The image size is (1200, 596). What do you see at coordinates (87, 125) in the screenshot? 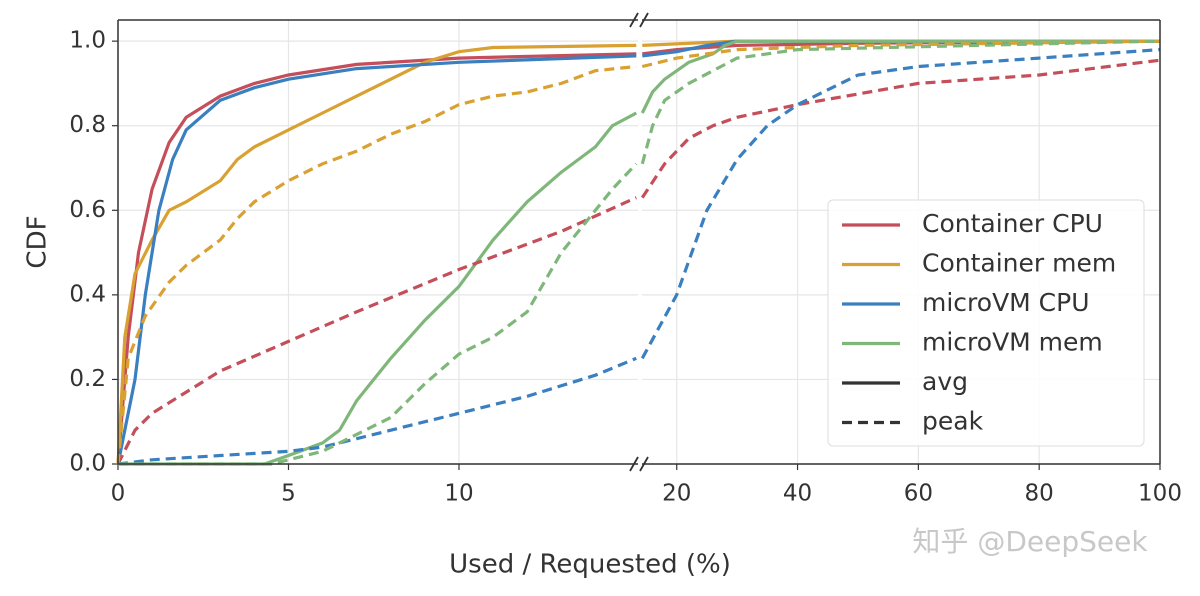
I see `y-tick-label: 0.8` at bounding box center [87, 125].